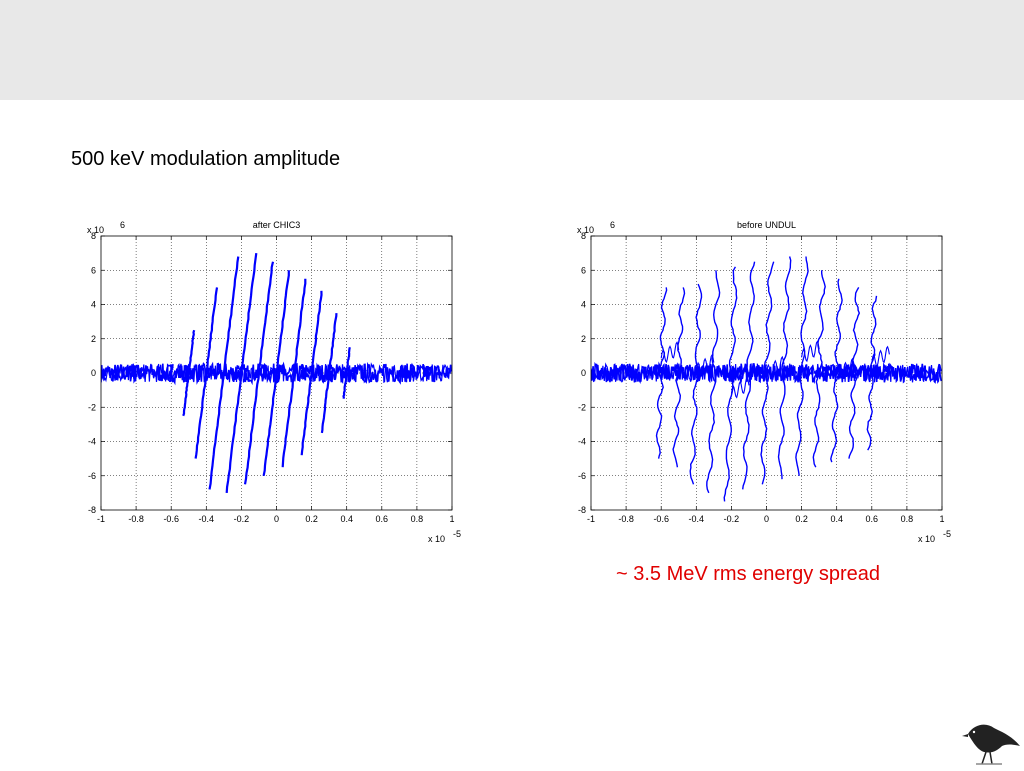 This screenshot has width=1024, height=771. What do you see at coordinates (748, 574) in the screenshot?
I see `energy-spread-caption: ~ 3.5 MeV rms energy spread` at bounding box center [748, 574].